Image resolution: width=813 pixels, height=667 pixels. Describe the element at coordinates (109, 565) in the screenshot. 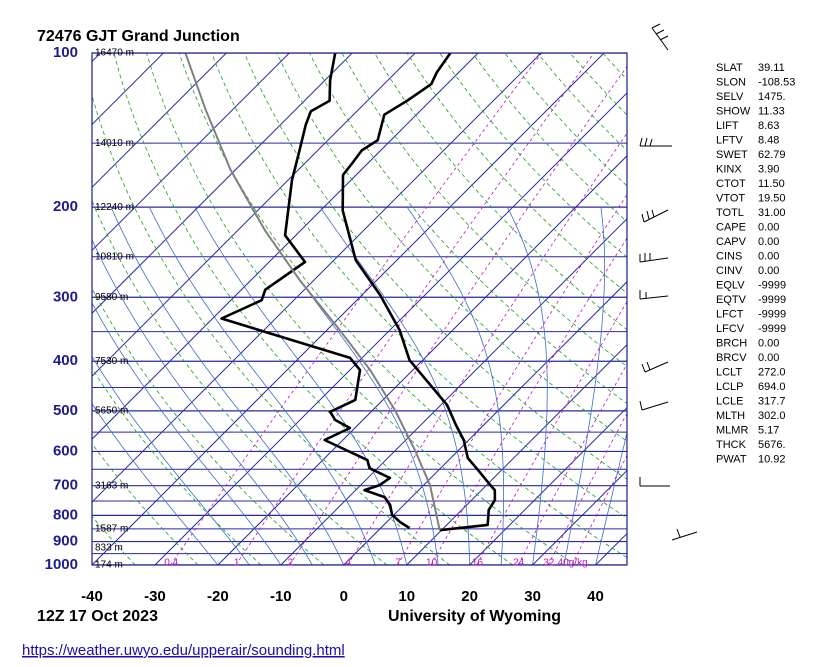

I see `height-label: 174 m` at that location.